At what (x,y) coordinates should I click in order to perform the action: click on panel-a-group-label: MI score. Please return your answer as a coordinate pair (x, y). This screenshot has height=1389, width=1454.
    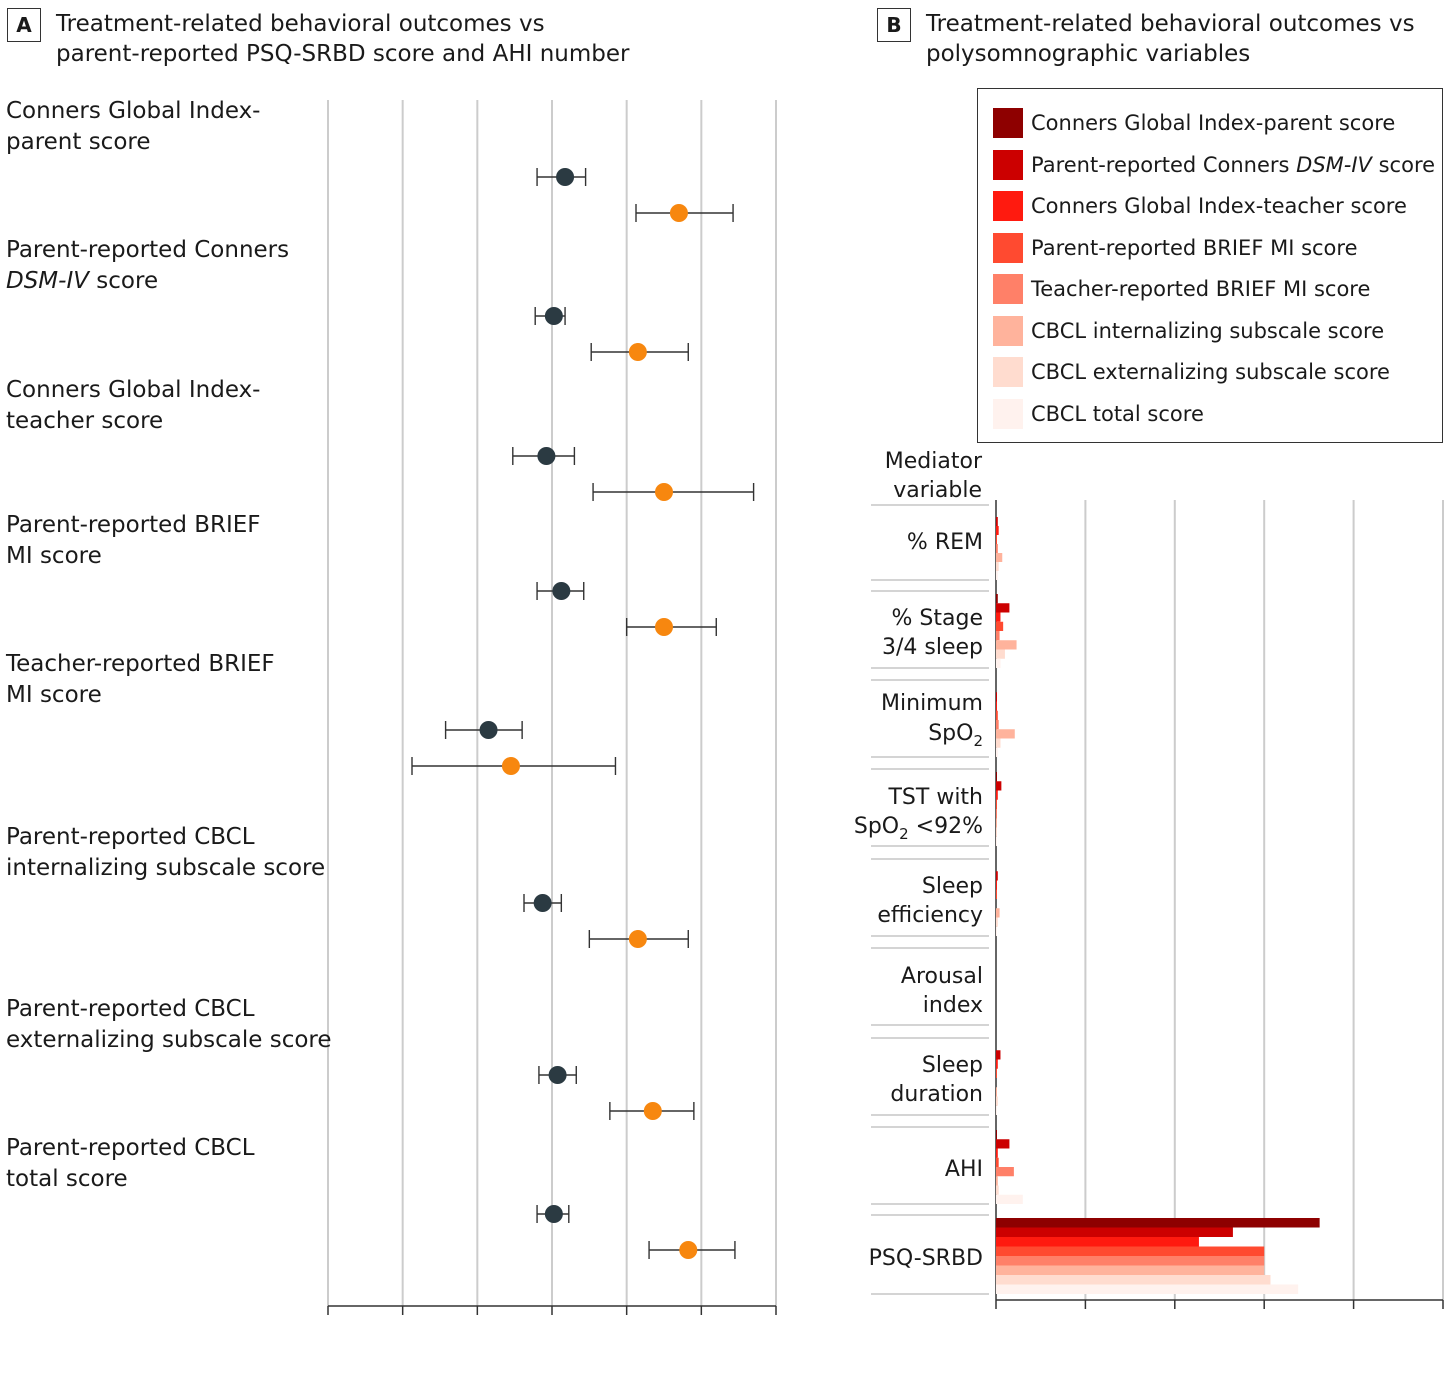
    Looking at the image, I should click on (54, 556).